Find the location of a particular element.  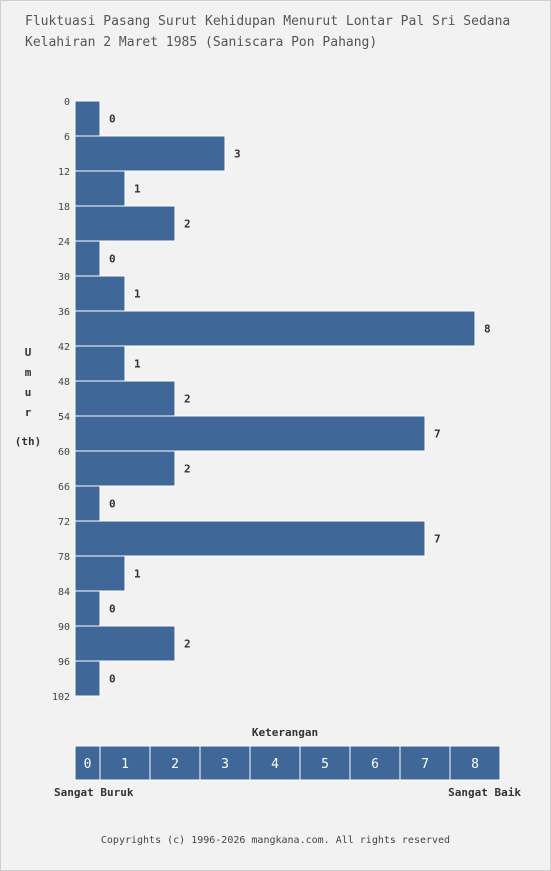

y-tick-label: 6 is located at coordinates (67, 137).